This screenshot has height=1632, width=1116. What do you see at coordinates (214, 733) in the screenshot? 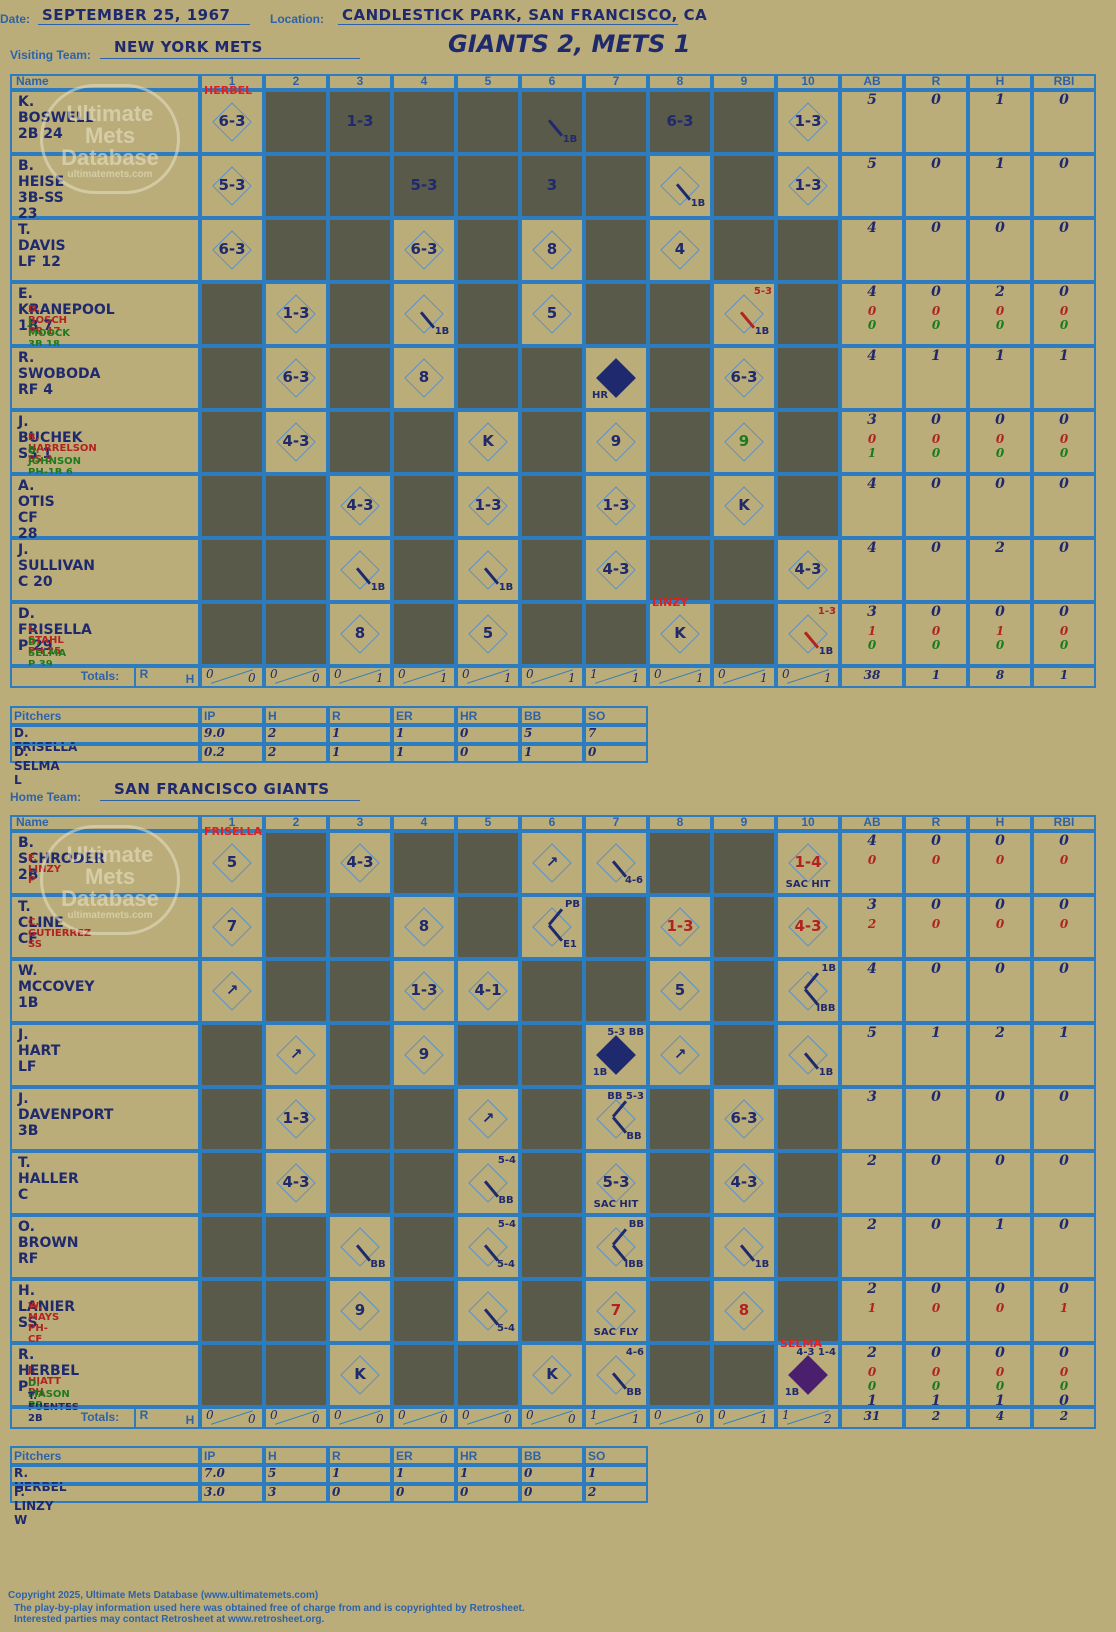
I see `pitcher-stat: 9.0` at bounding box center [214, 733].